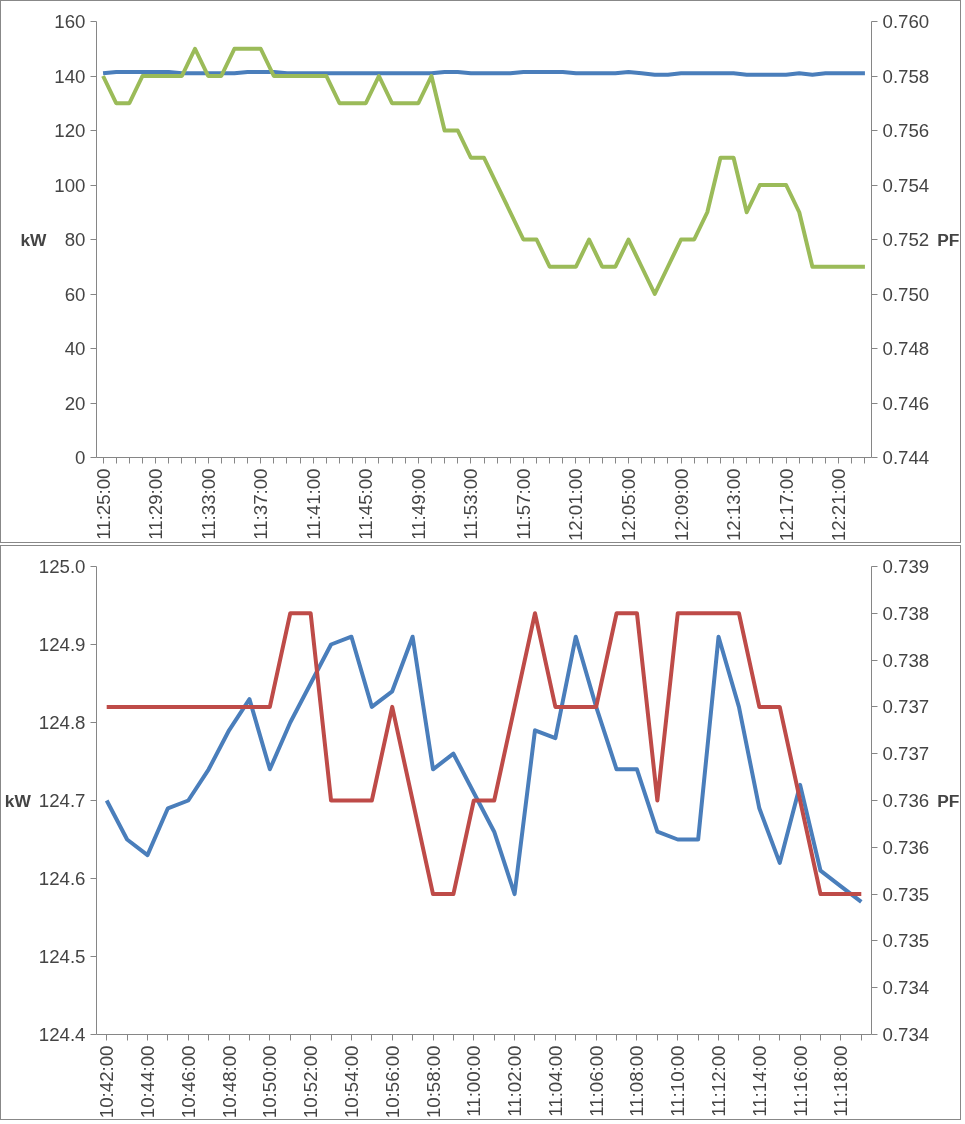 This screenshot has height=1124, width=965. I want to click on x-tick-label: 11:00:00, so click(474, 1081).